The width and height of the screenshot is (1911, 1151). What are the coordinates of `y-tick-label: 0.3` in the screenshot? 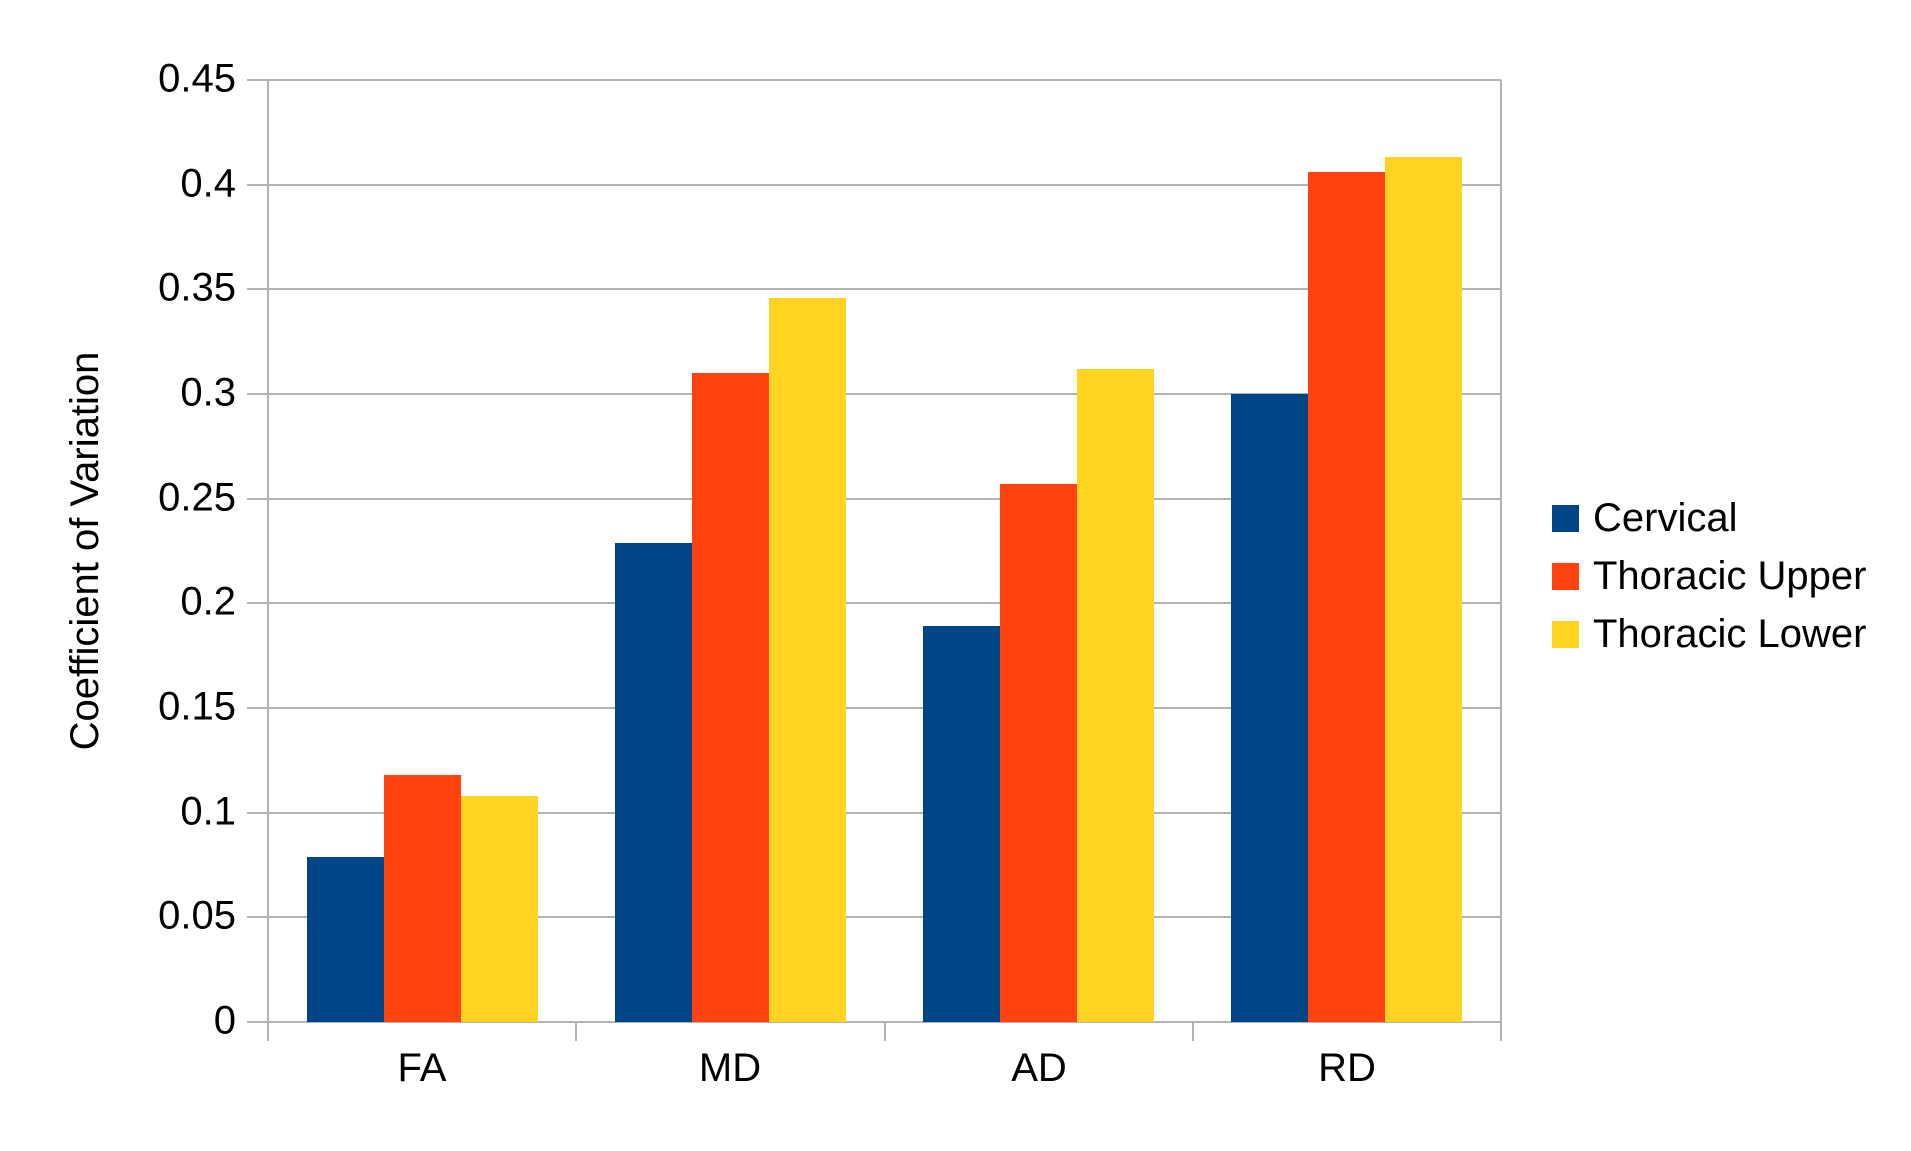 It's located at (208, 392).